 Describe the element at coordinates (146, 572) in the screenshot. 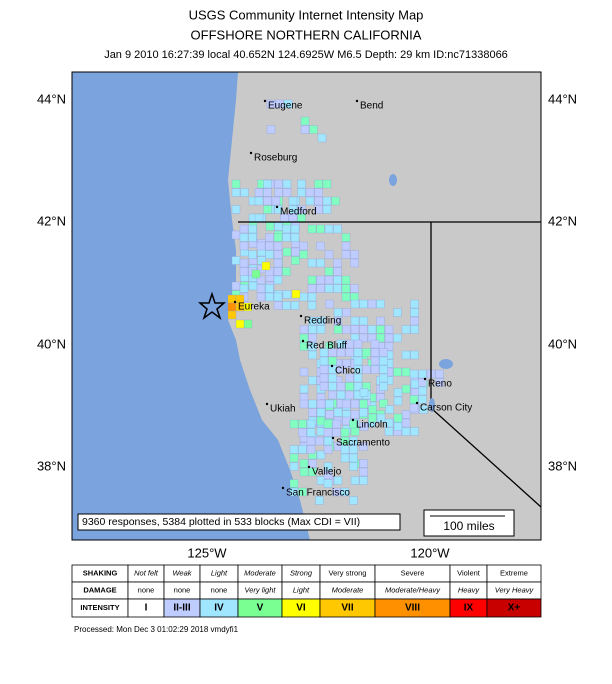

I see `legend-cell-text: Not felt` at that location.